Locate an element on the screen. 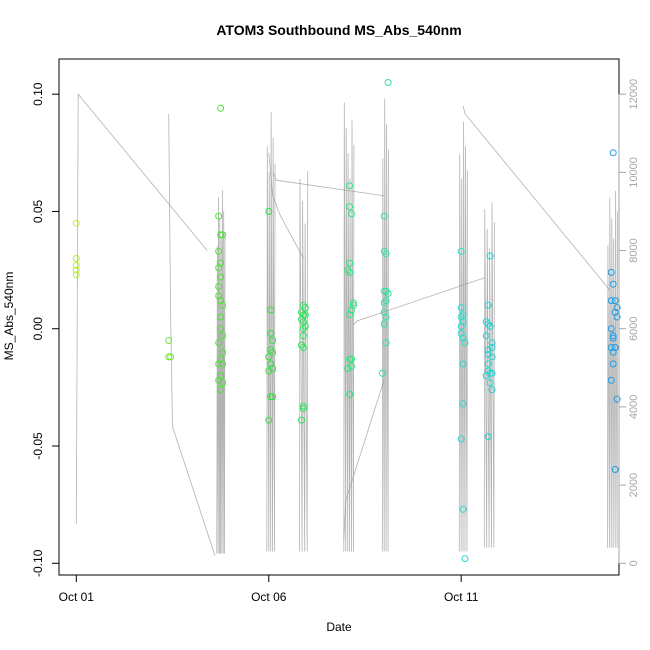 This screenshot has height=650, width=650. y-tick-label: 0.10 is located at coordinates (38, 94).